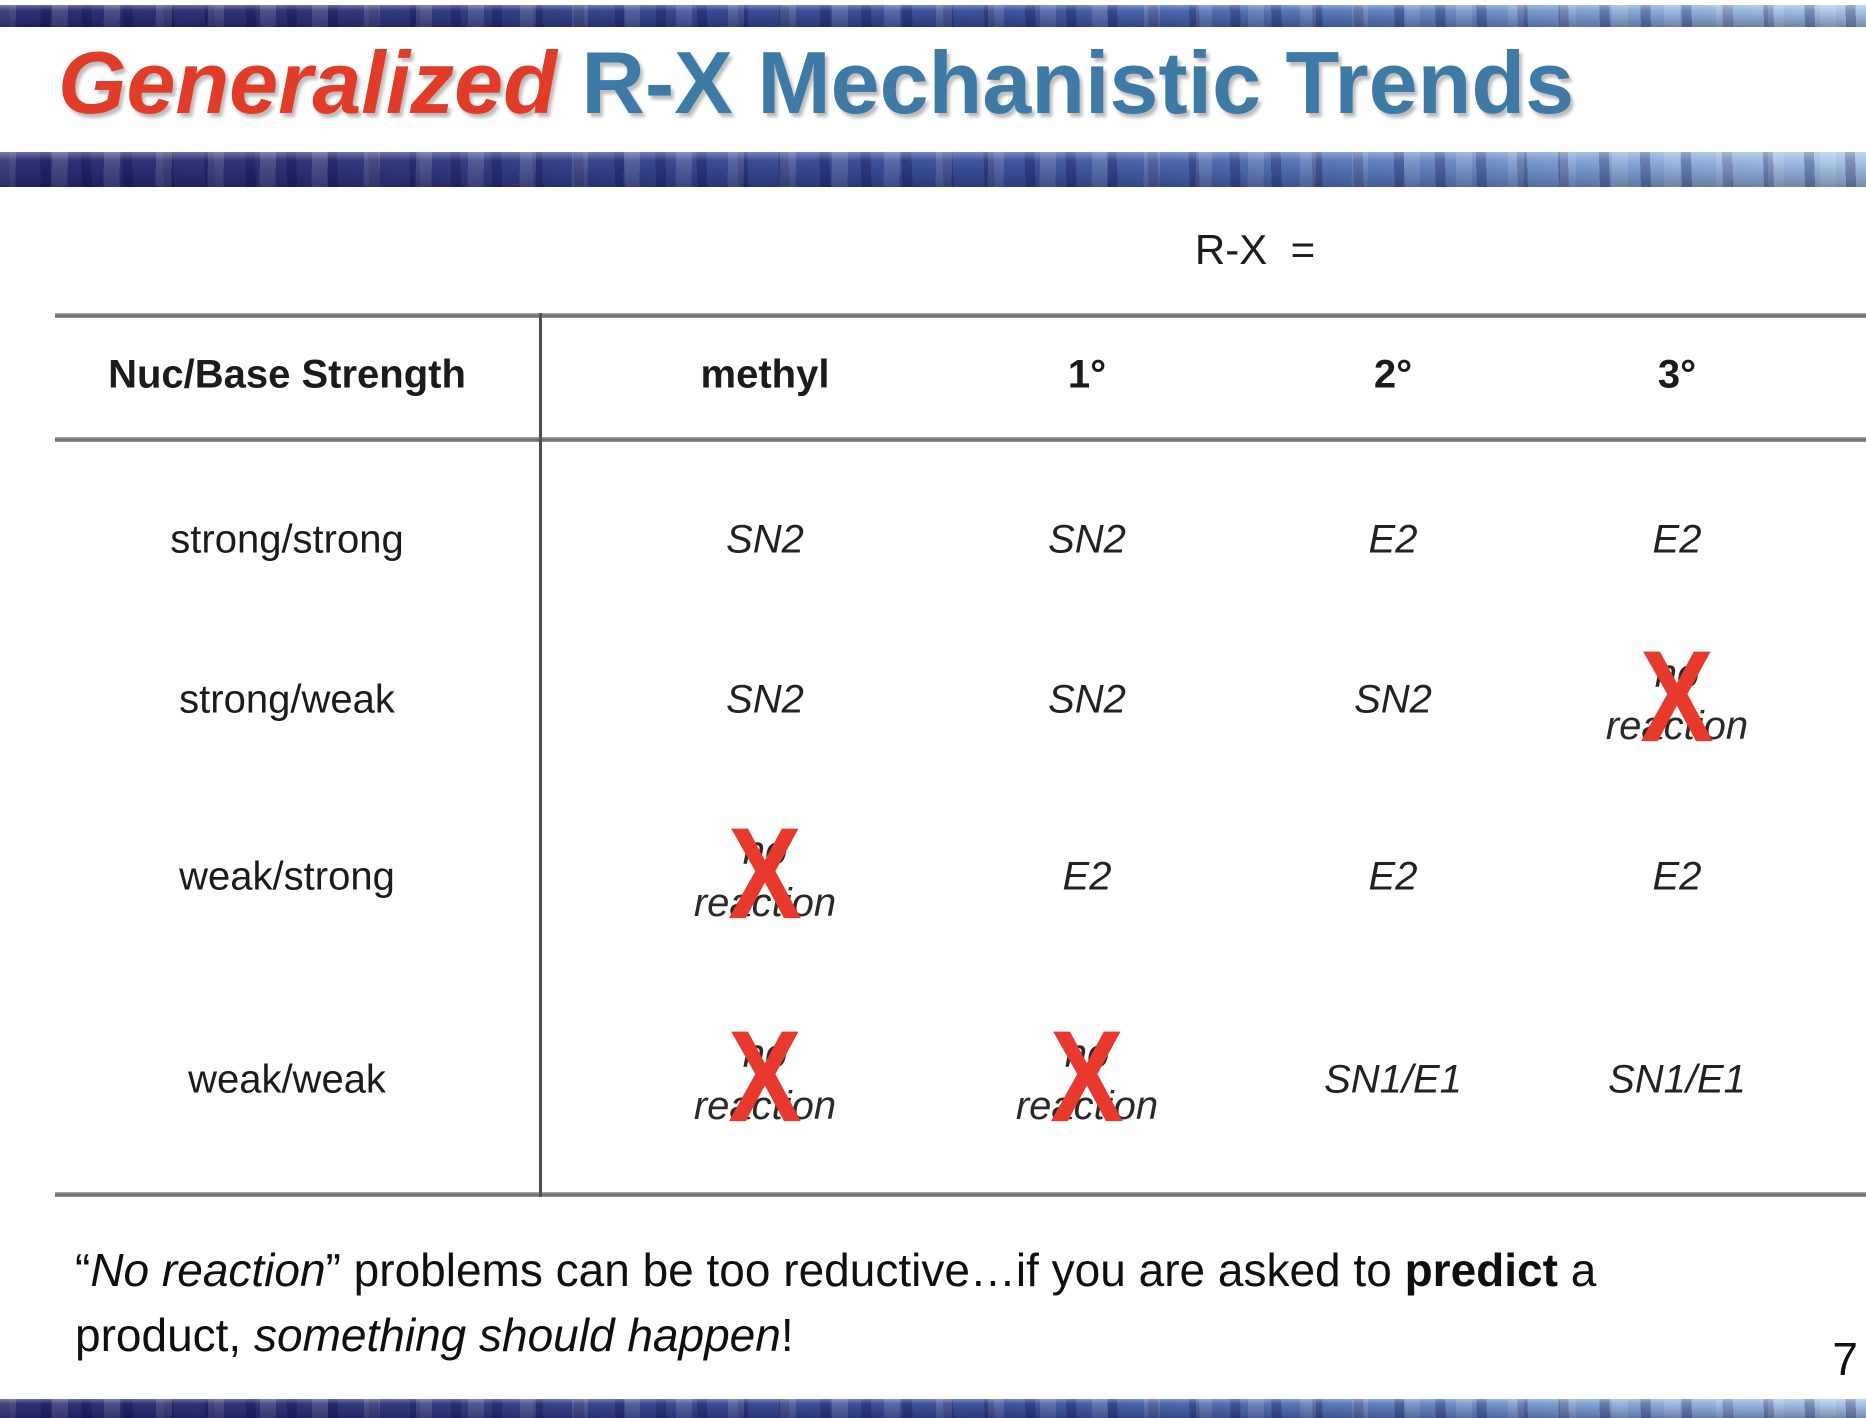 This screenshot has width=1866, height=1418. Describe the element at coordinates (1677, 374) in the screenshot. I see `column-header-3: 3°` at that location.